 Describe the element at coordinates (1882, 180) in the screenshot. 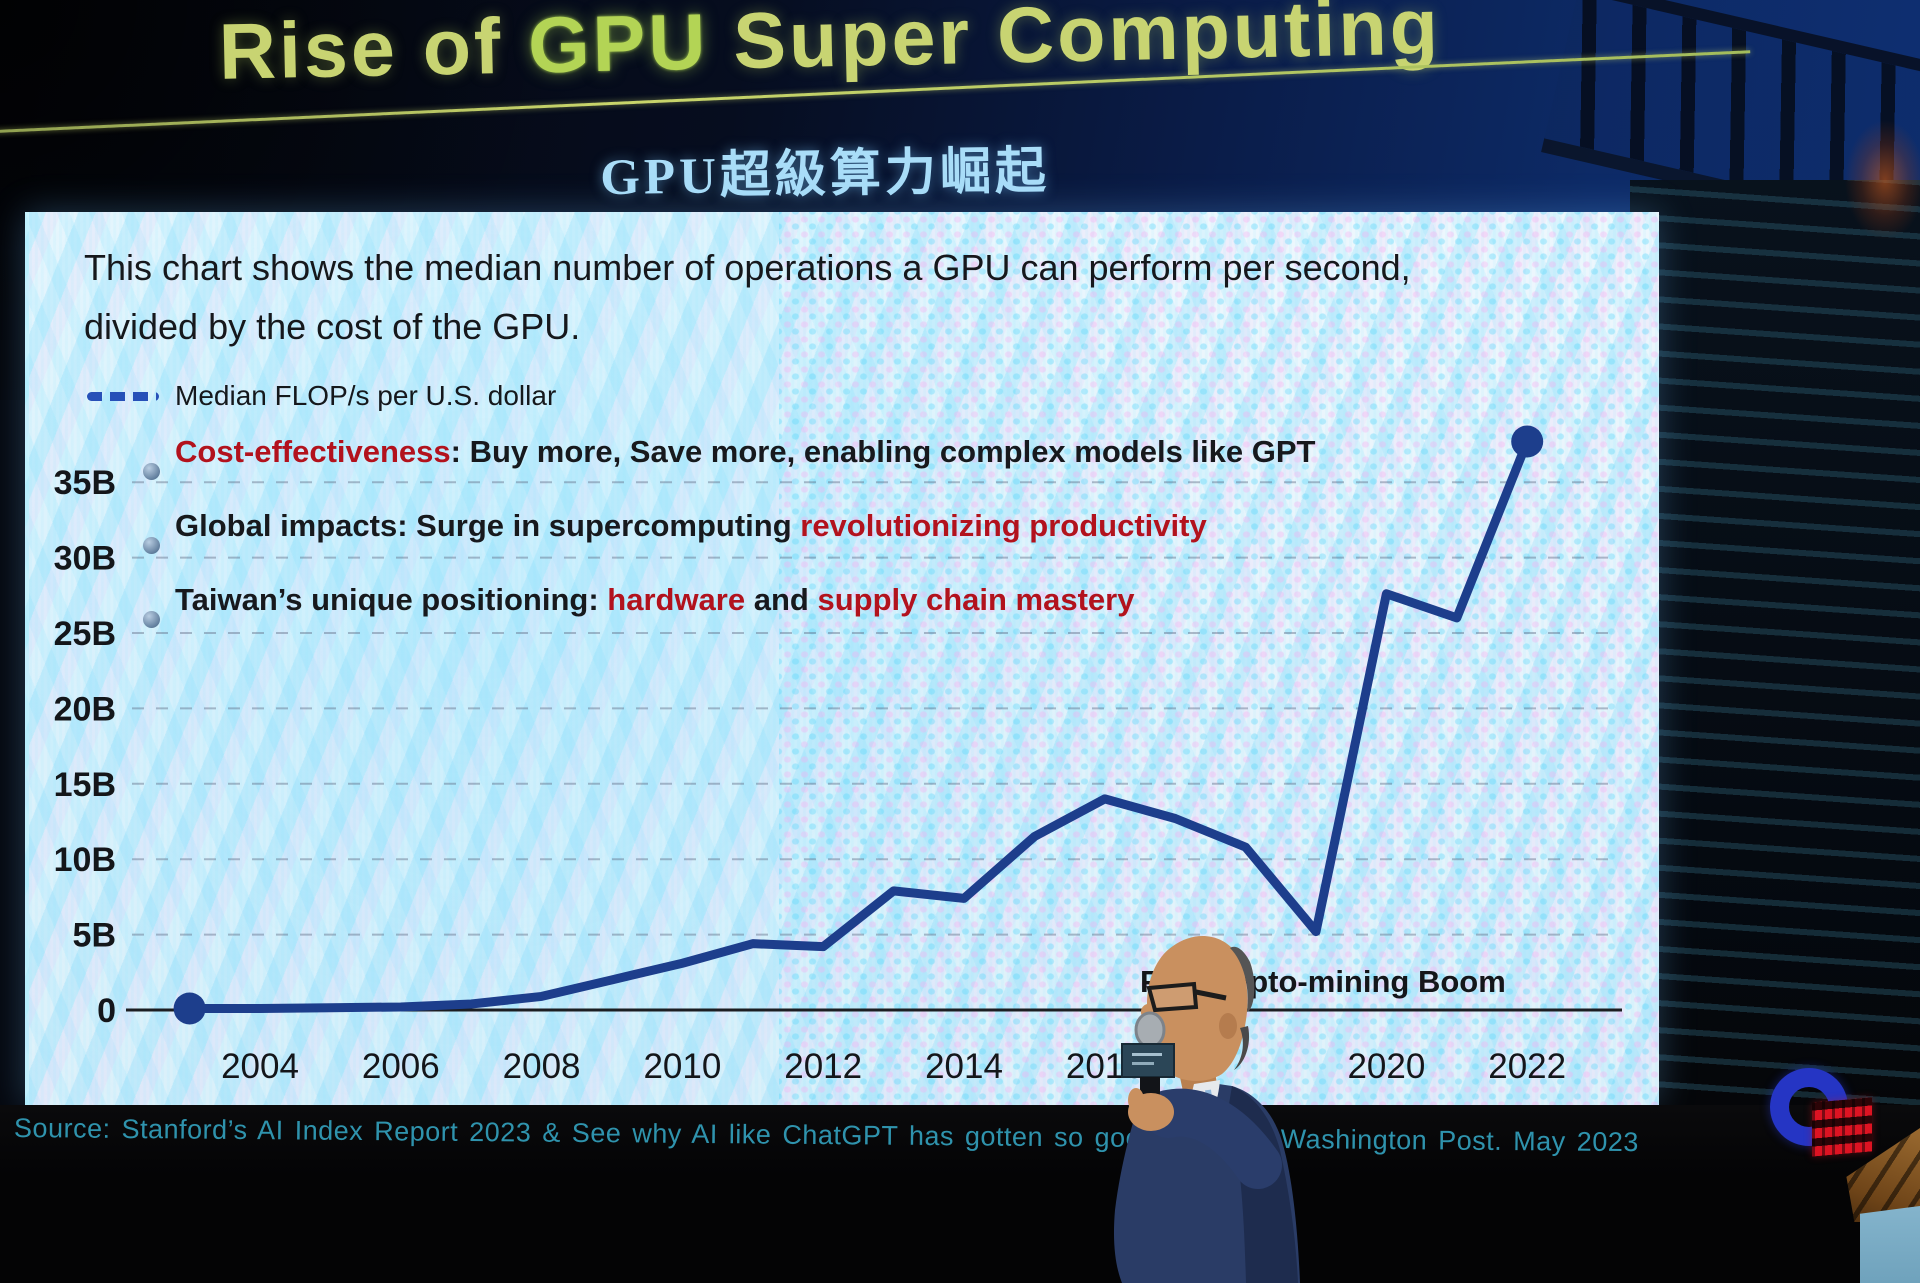

I see `orange-light-glow` at that location.